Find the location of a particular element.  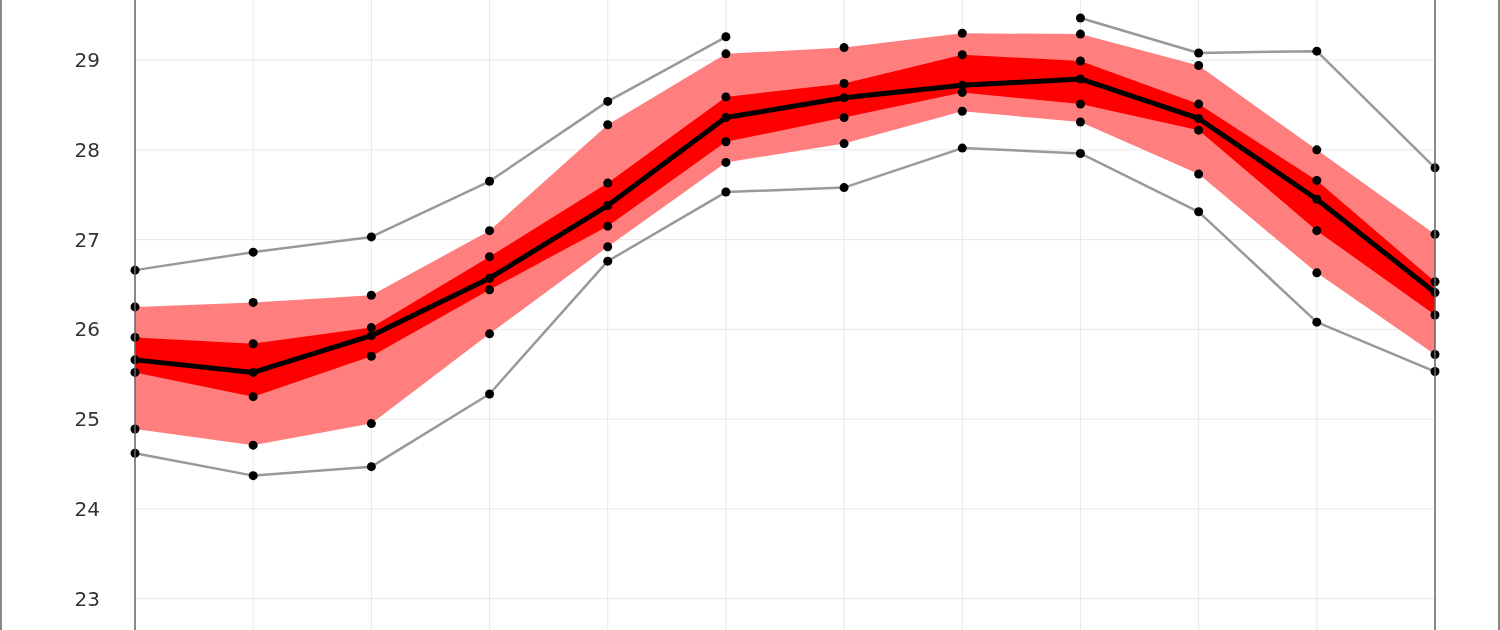

y-tick-label: 23 is located at coordinates (87, 598).